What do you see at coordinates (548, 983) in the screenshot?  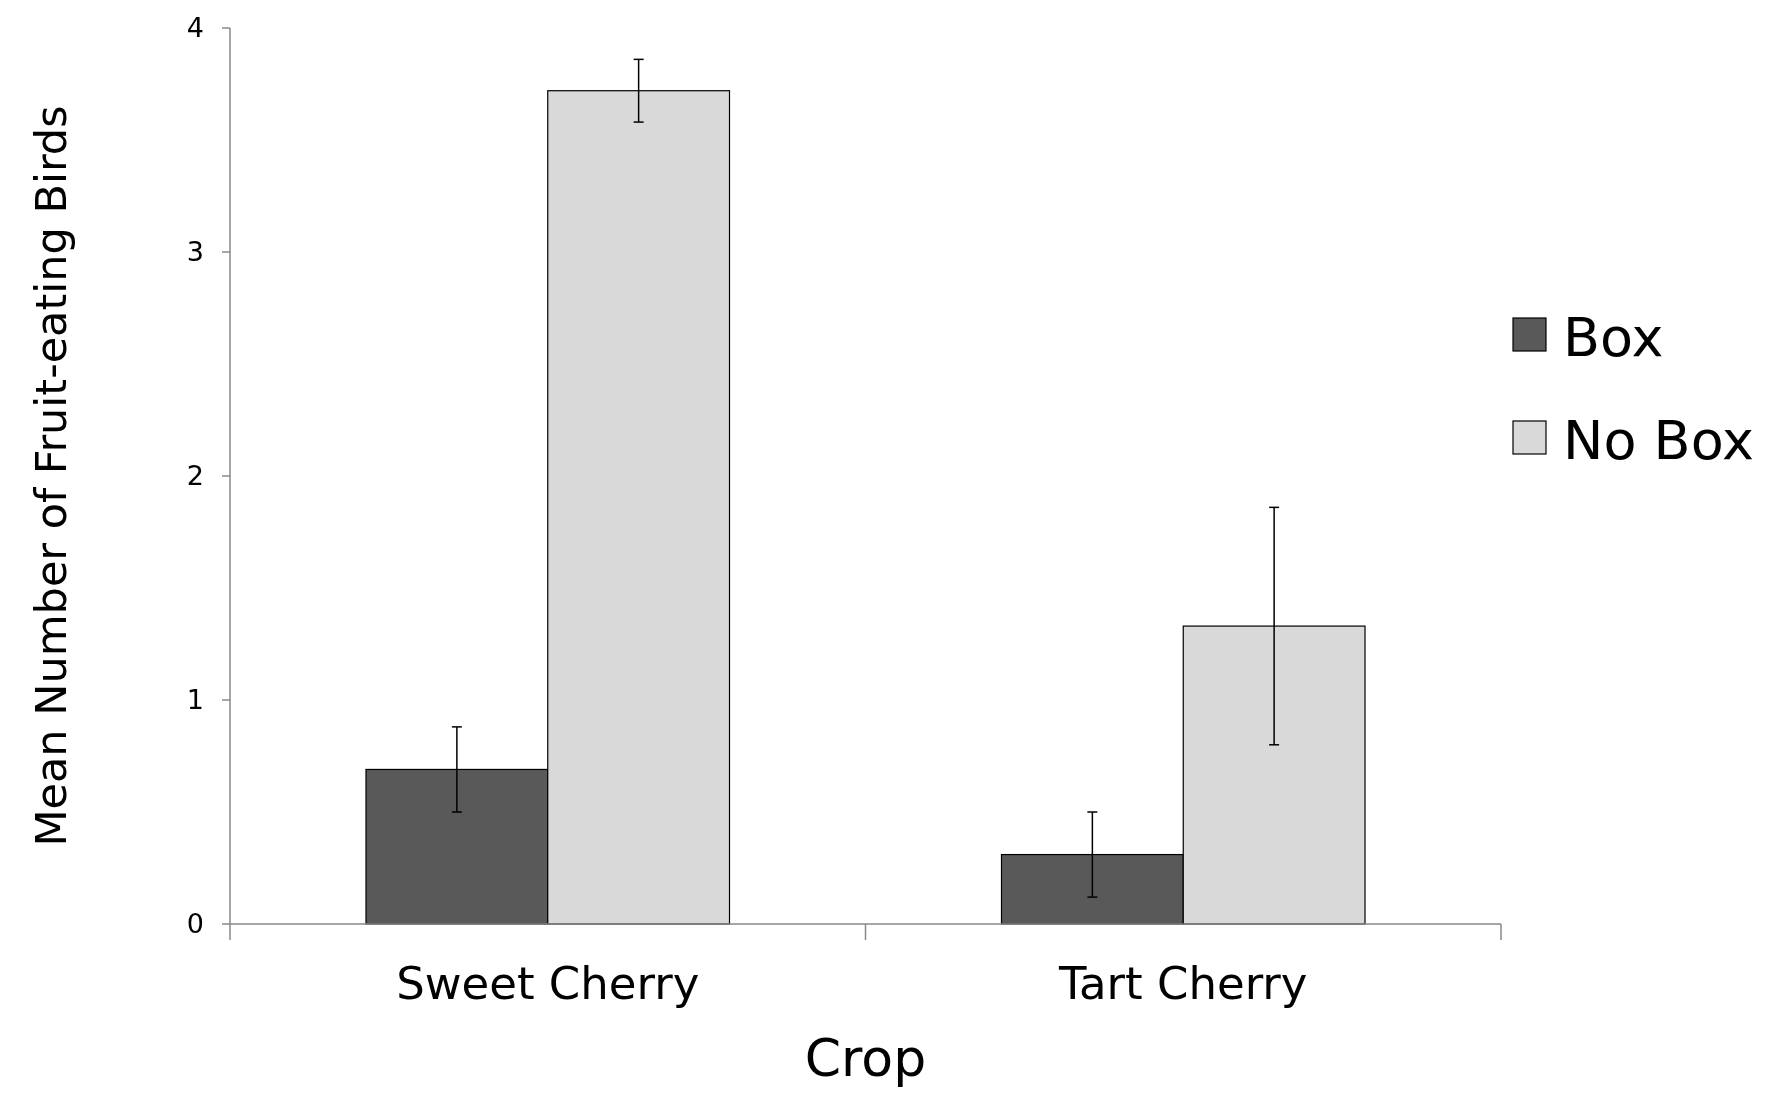 I see `x-tick-label: Sweet Cherry` at bounding box center [548, 983].